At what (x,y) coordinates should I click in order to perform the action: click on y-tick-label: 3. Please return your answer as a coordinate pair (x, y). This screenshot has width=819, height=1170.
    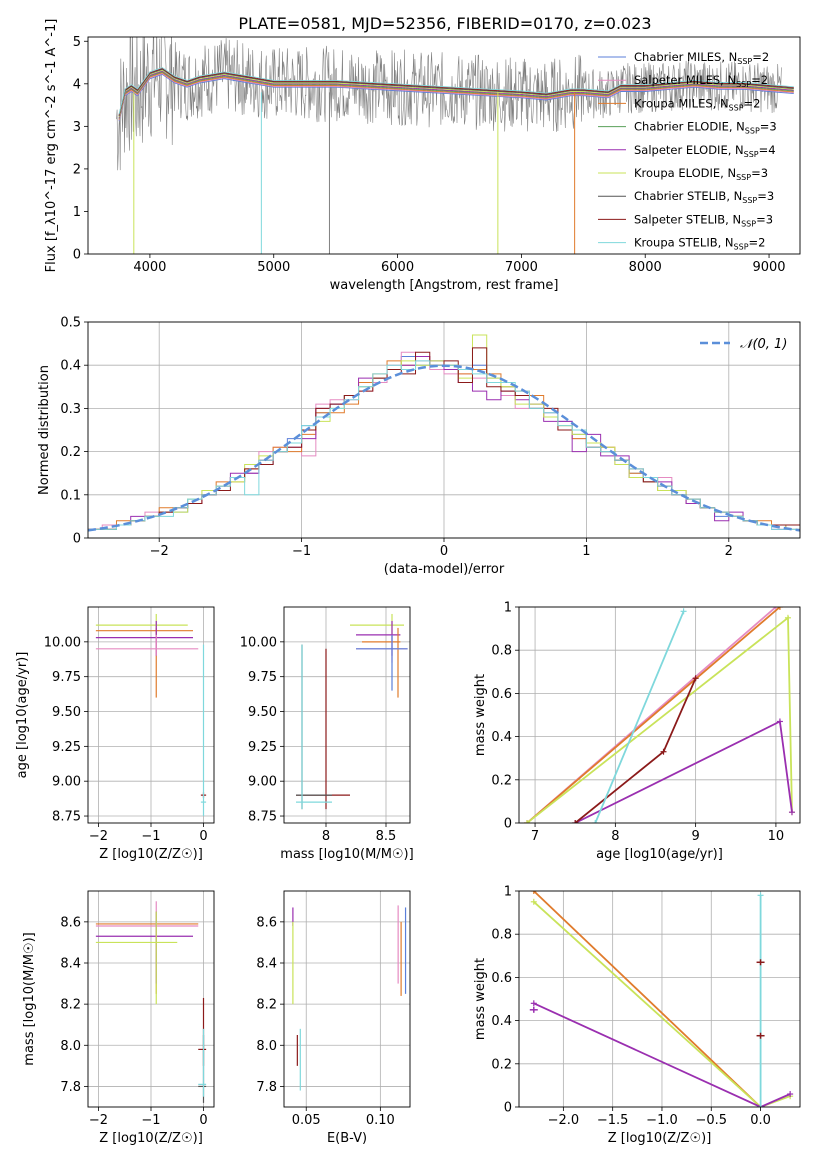
    Looking at the image, I should click on (77, 127).